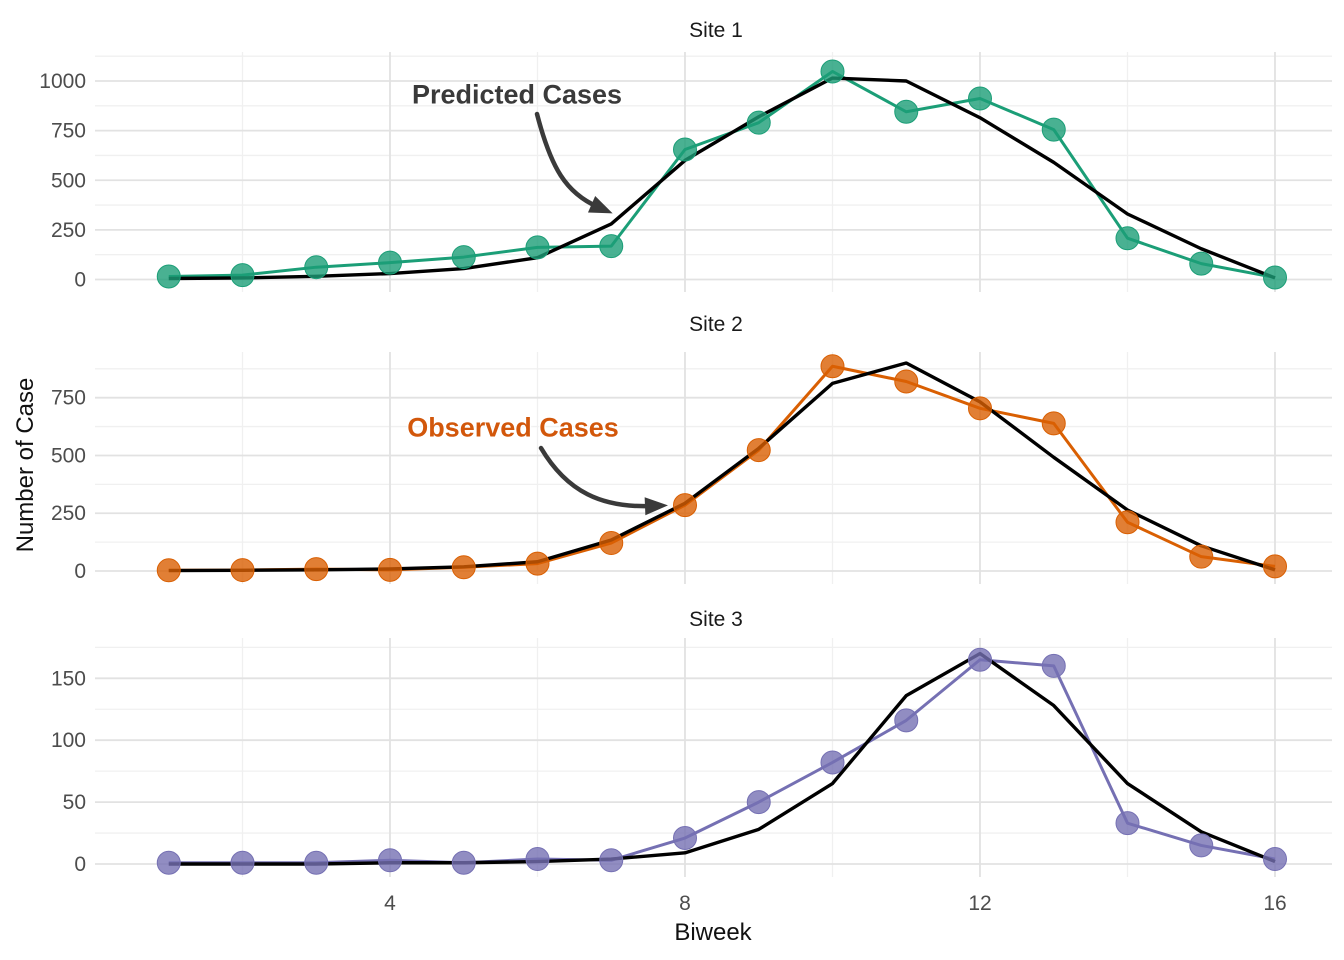 Image resolution: width=1344 pixels, height=960 pixels. What do you see at coordinates (1274, 903) in the screenshot?
I see `x-tick-label: 16` at bounding box center [1274, 903].